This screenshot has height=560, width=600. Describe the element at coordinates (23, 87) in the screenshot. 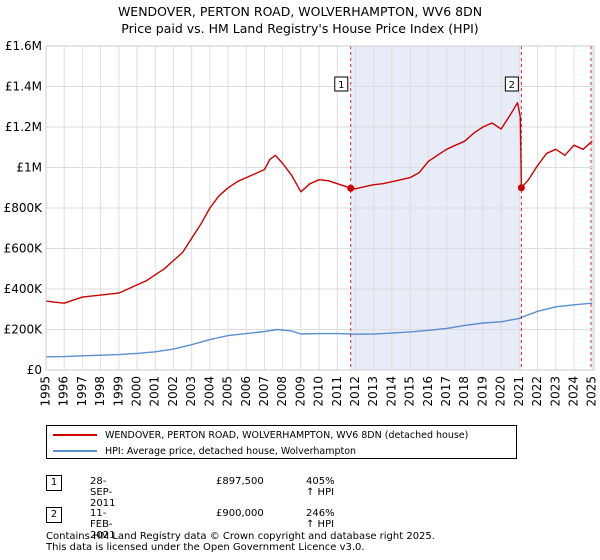

I see `y-tick-label: £1.4M` at that location.